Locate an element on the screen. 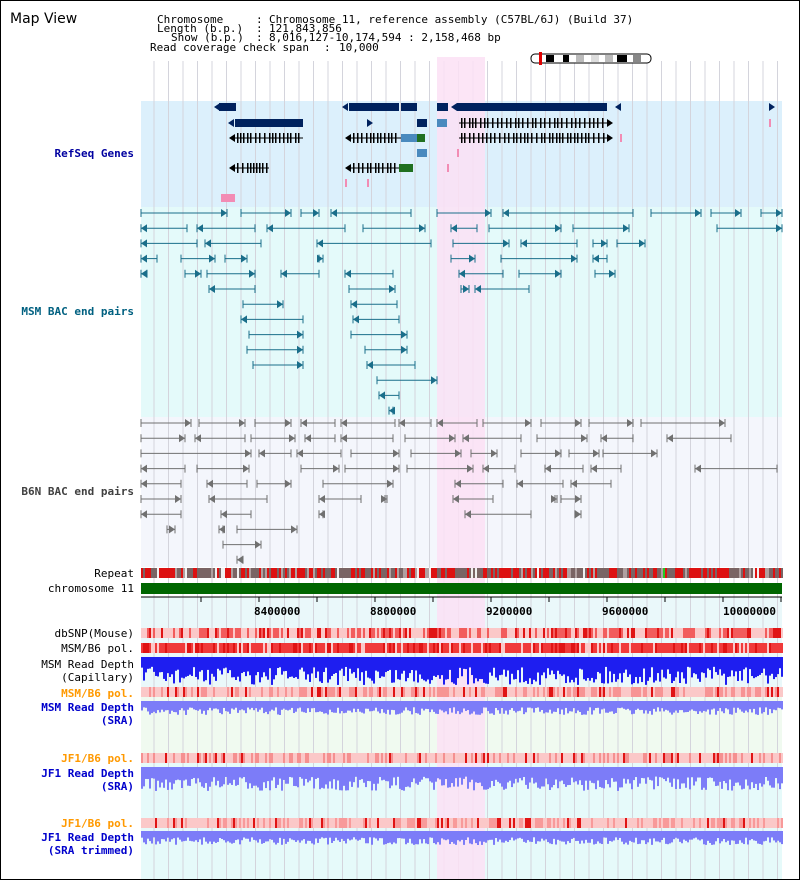 This screenshot has width=800, height=880. track-label-msm-bac: MSM BAC end pairs is located at coordinates (77, 311).